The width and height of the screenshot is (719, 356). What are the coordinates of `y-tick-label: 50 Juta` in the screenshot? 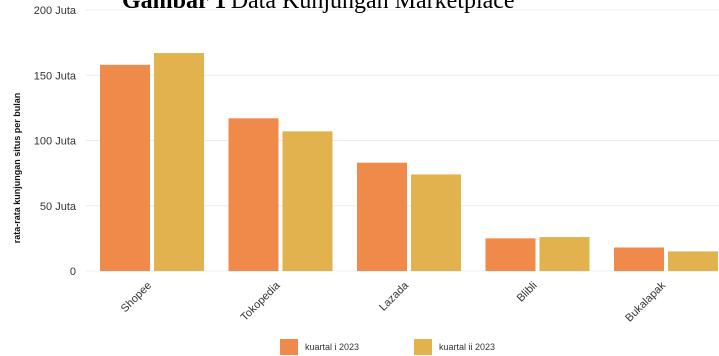 It's located at (58, 207).